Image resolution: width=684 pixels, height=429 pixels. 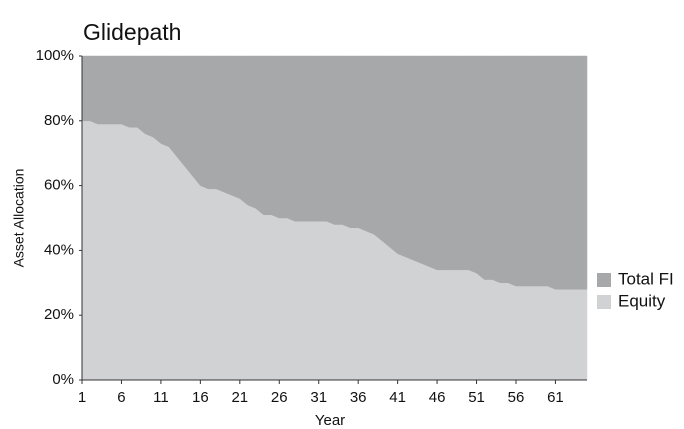 I want to click on legend-label: Equity, so click(x=642, y=300).